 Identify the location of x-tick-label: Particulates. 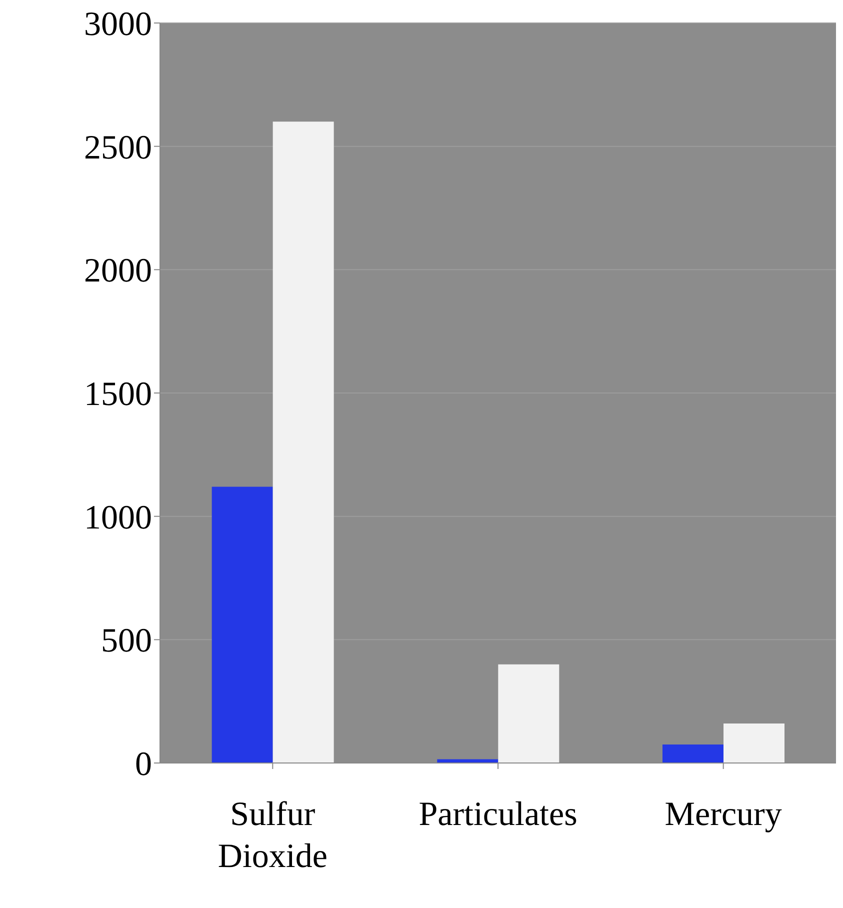
(498, 814).